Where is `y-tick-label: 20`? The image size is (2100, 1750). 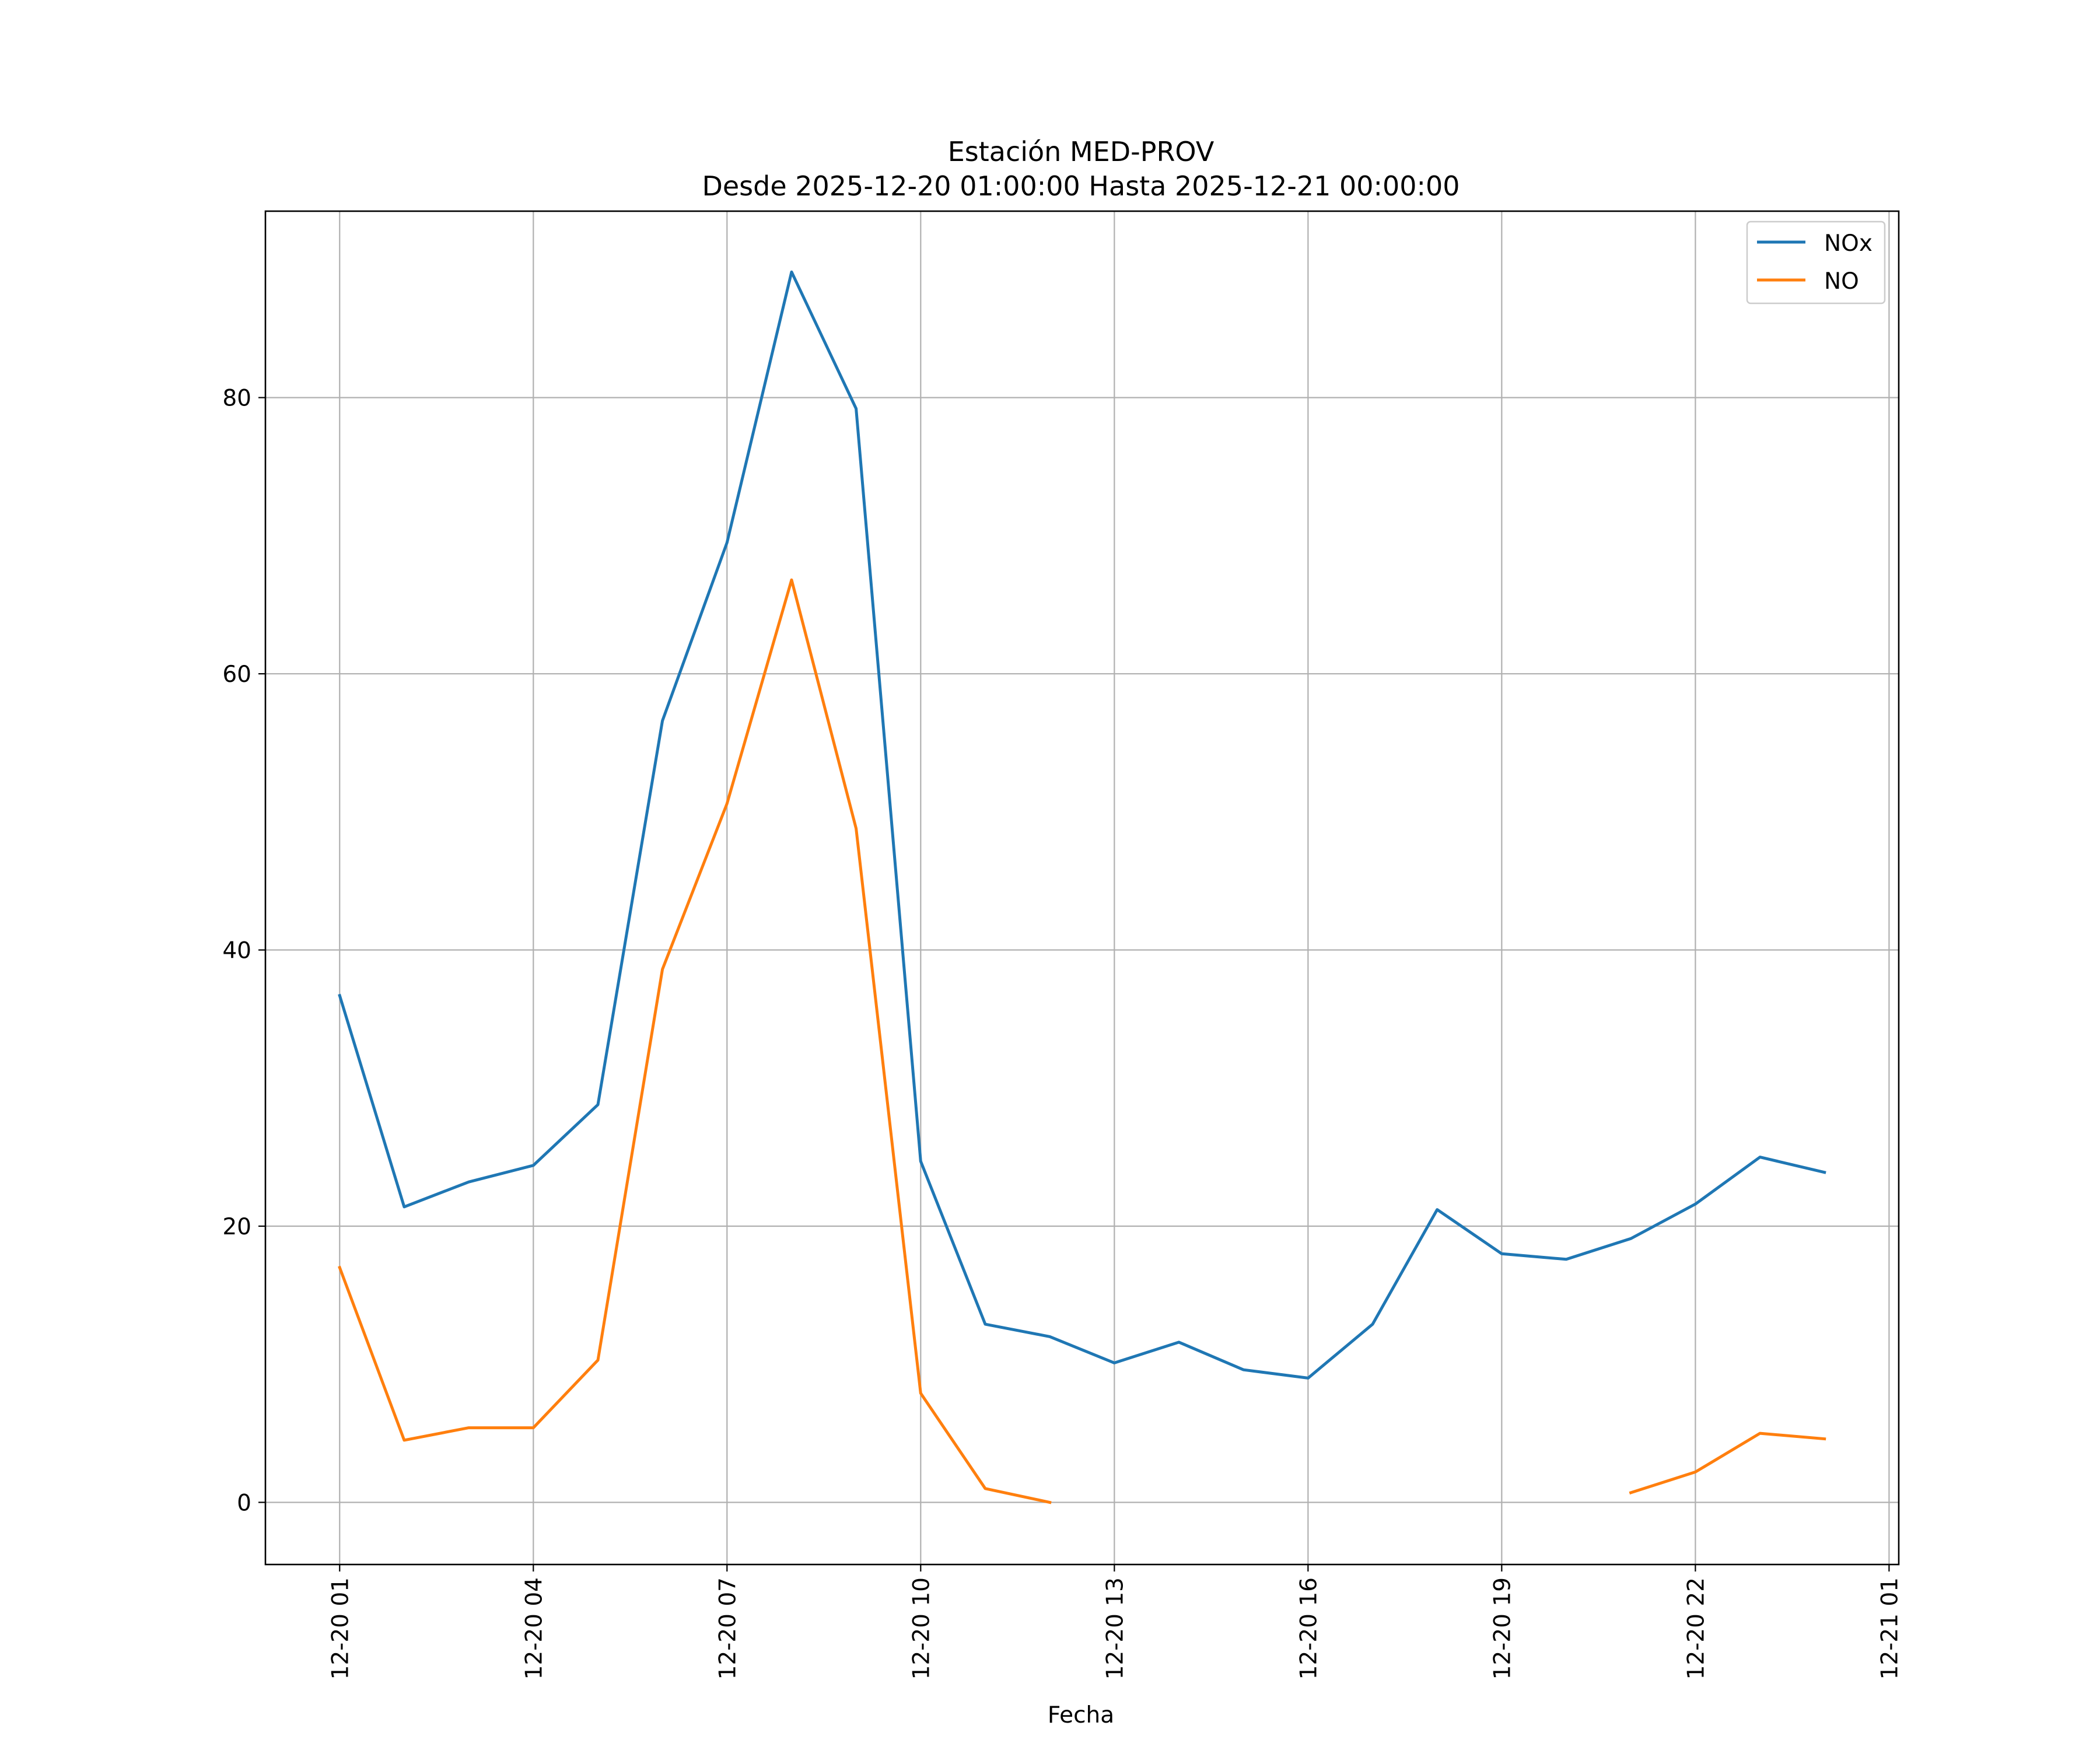 y-tick-label: 20 is located at coordinates (236, 1227).